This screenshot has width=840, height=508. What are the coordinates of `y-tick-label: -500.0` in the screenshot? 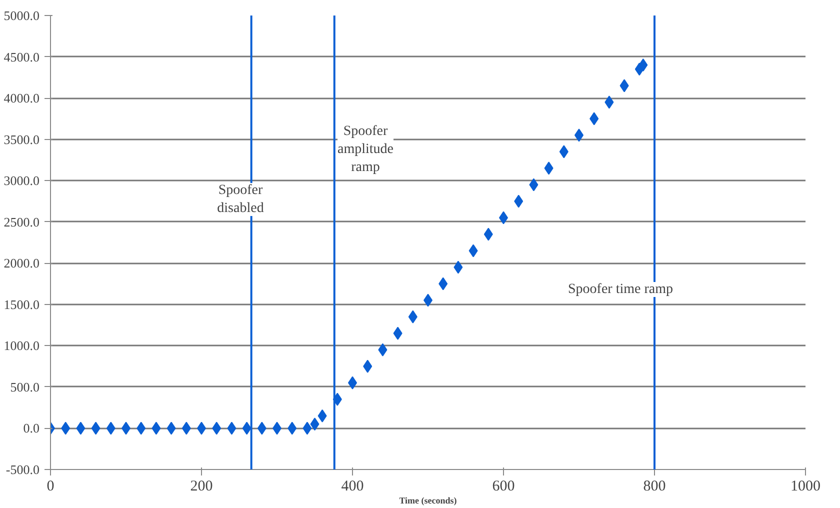 It's located at (23, 469).